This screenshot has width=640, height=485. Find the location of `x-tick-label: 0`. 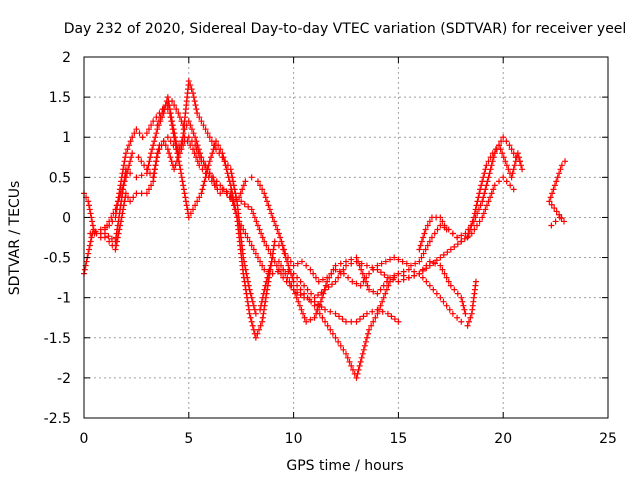

x-tick-label: 0 is located at coordinates (84, 439).